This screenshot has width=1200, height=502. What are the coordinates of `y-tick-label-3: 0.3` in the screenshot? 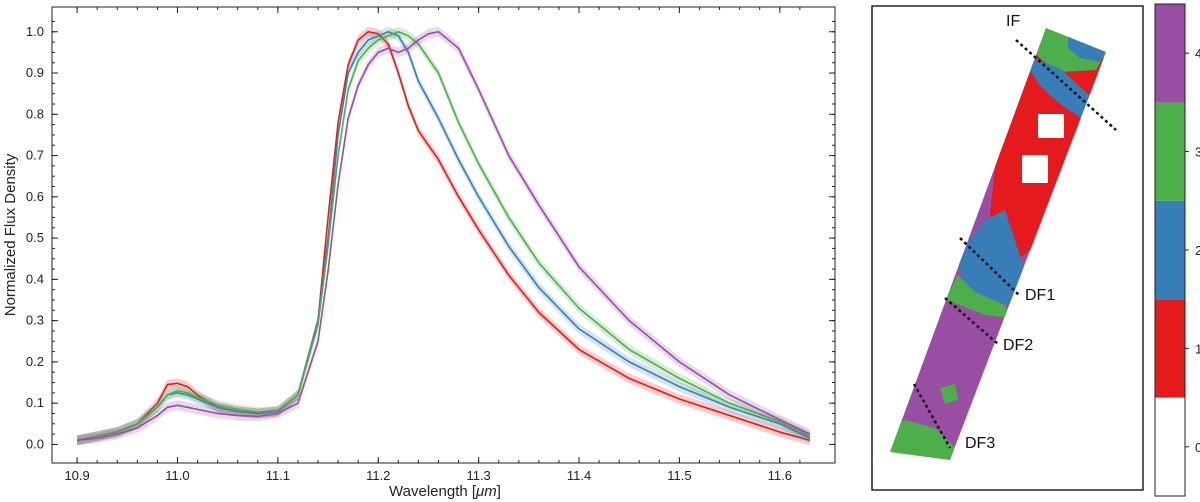 It's located at (35, 320).